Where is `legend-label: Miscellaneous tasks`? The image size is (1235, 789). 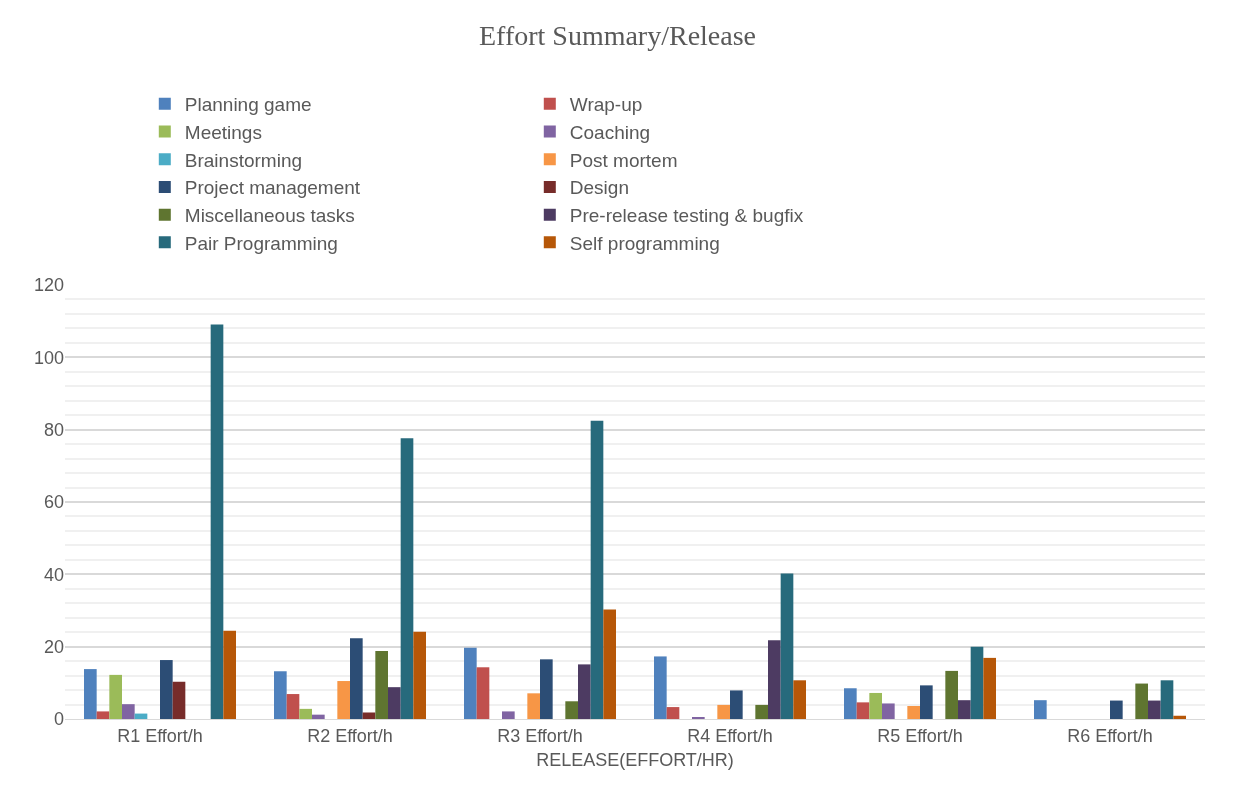 legend-label: Miscellaneous tasks is located at coordinates (269, 216).